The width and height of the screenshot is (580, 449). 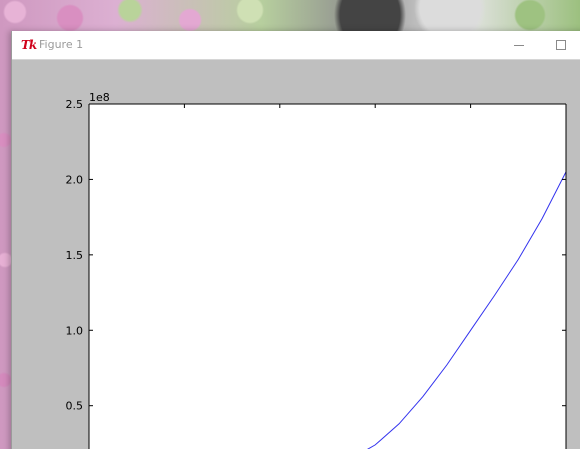 I want to click on y-tick-label: 2.0, so click(x=75, y=179).